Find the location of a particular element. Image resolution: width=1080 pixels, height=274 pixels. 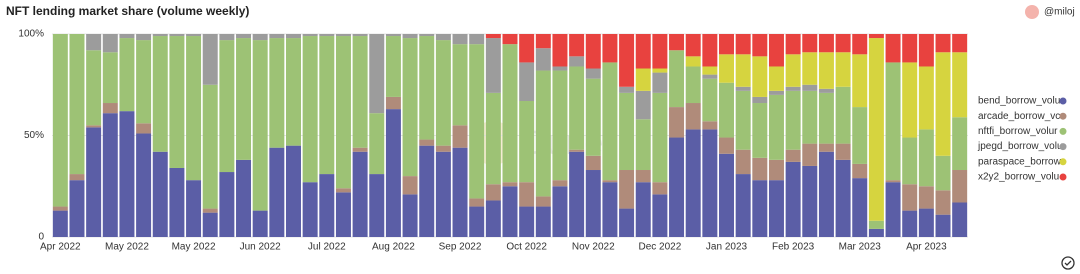

x-tick-label: Apr 2023 is located at coordinates (926, 247).